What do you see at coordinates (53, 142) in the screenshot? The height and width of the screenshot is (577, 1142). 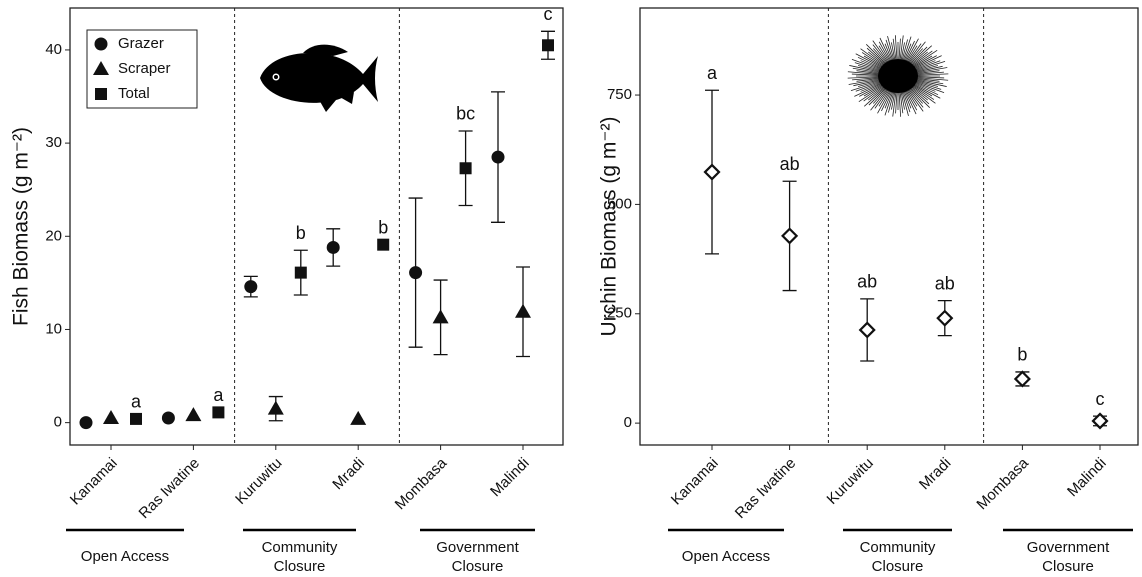 I see `y-tick-label: 30` at bounding box center [53, 142].